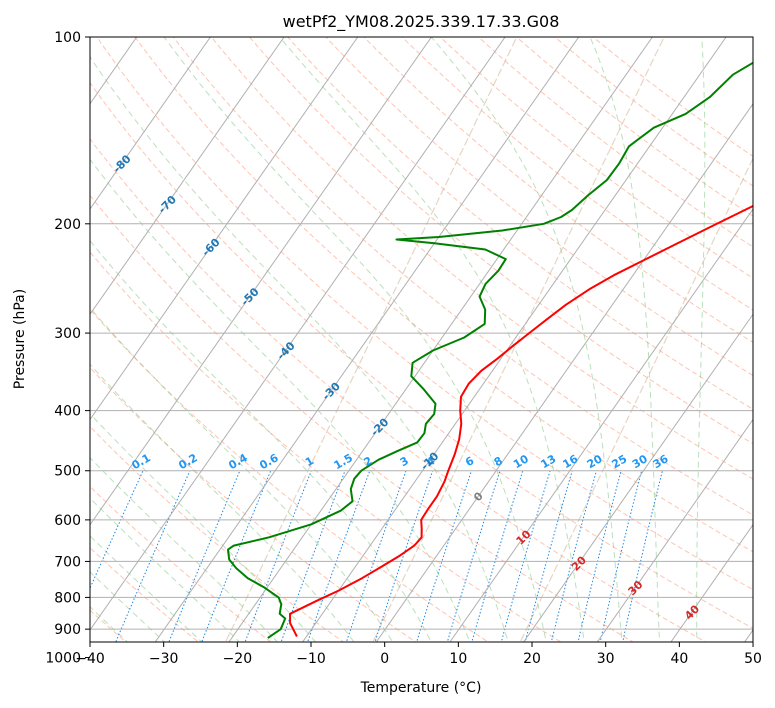 The width and height of the screenshot is (775, 708). Describe the element at coordinates (636, 588) in the screenshot. I see `isotherm-label: 30` at that location.